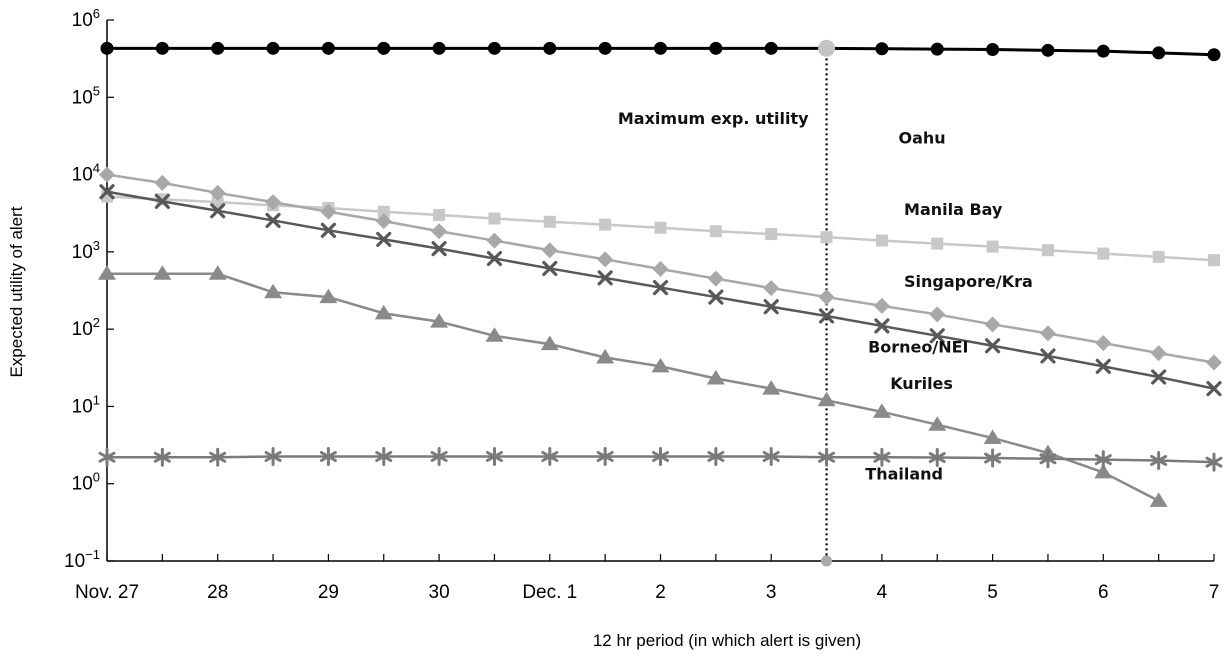 The image size is (1225, 656). What do you see at coordinates (827, 48) in the screenshot?
I see `max-utility-point` at bounding box center [827, 48].